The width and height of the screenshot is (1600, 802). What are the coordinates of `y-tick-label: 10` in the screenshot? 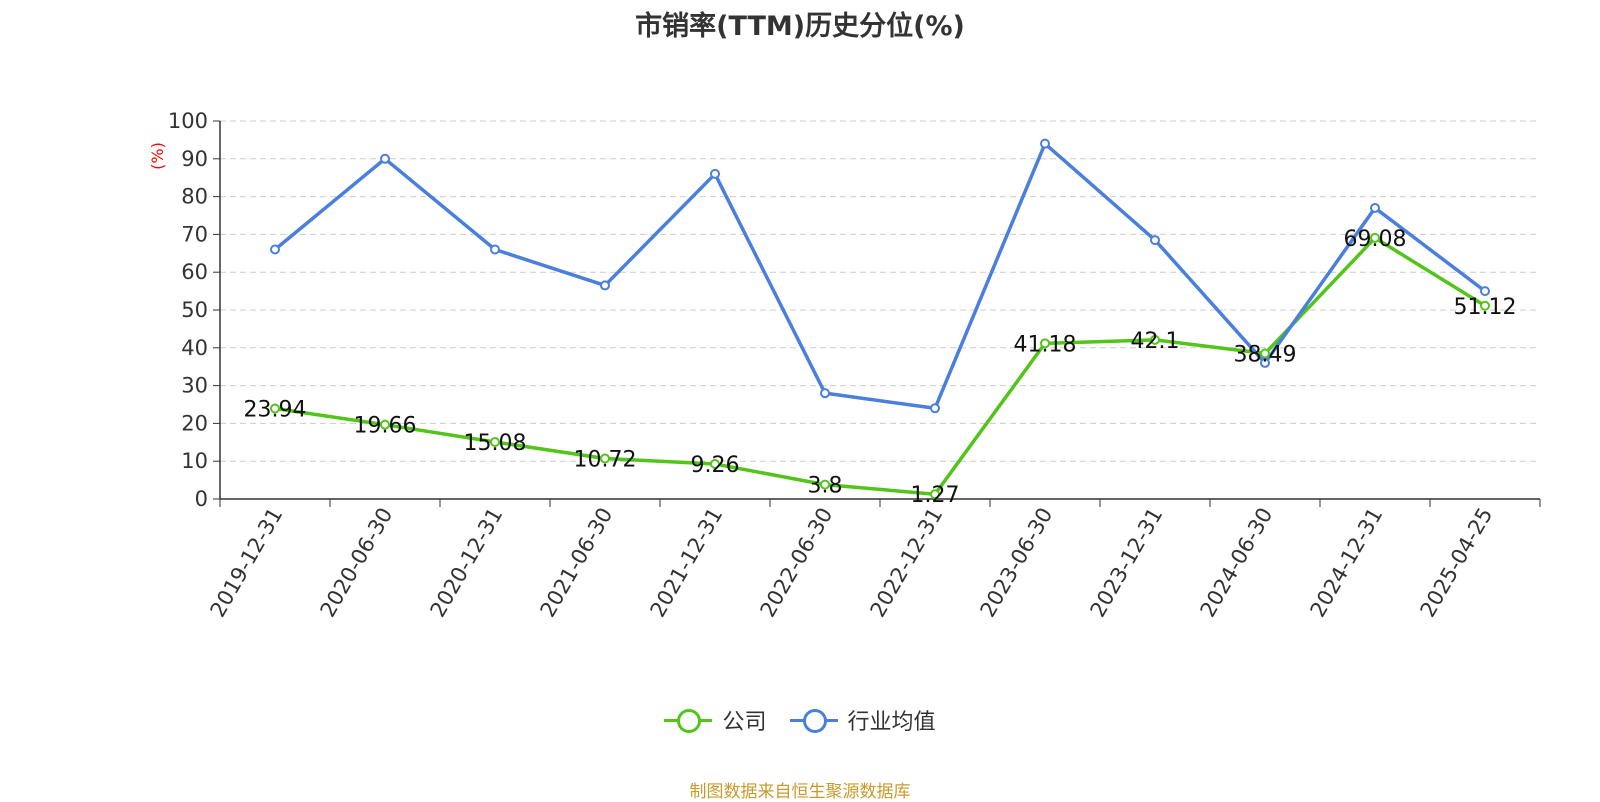 It's located at (194, 461).